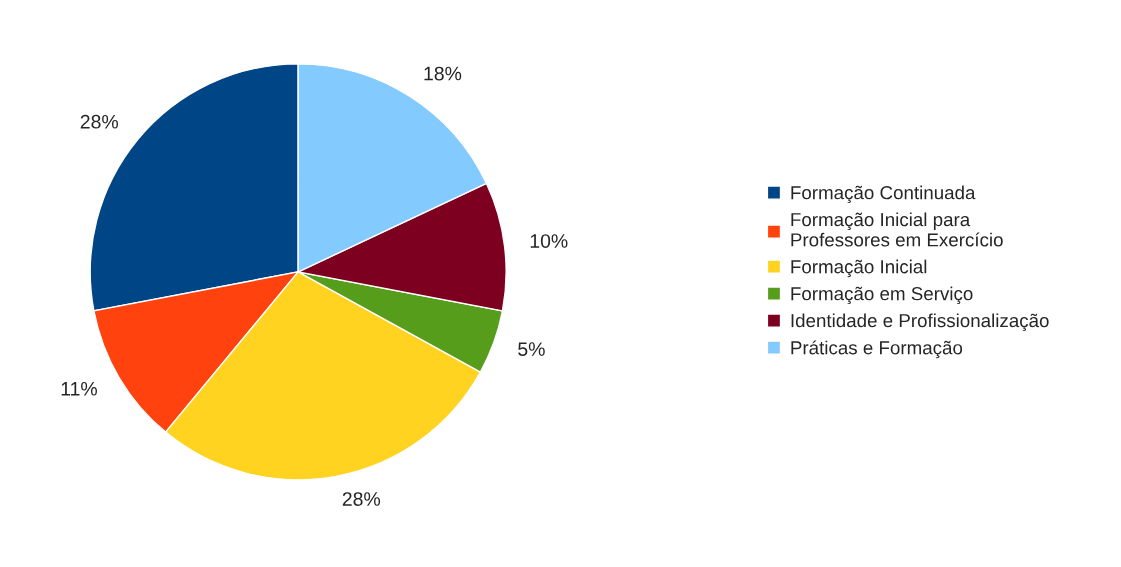 Image resolution: width=1121 pixels, height=567 pixels. What do you see at coordinates (79, 388) in the screenshot?
I see `data-label: 11%` at bounding box center [79, 388].